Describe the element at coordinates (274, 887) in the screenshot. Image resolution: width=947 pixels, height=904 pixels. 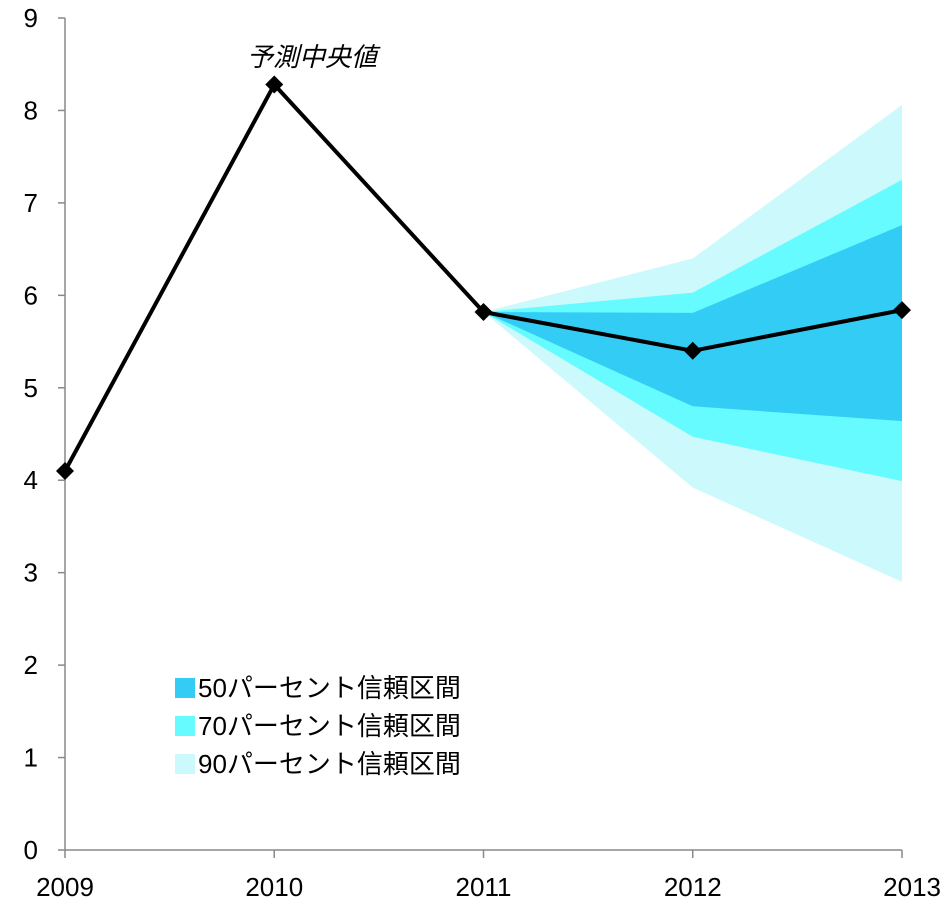
I see `x-tick-label: 2010` at that location.